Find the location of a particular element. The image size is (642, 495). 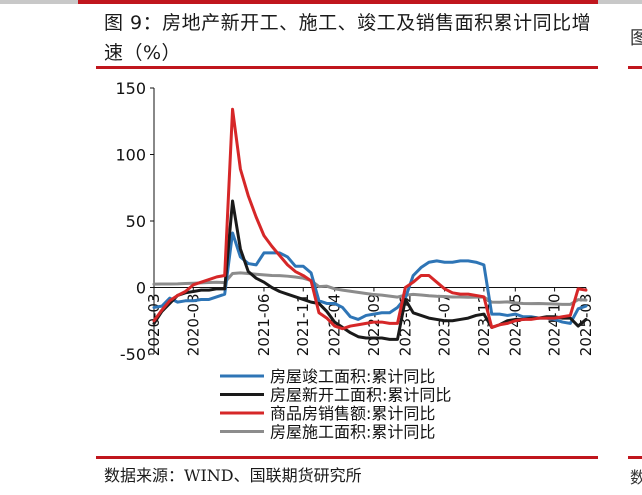

figure-title: 图 9：房地产新开工、施工、竣工及销售面积累计同比增速（%） is located at coordinates (348, 38).